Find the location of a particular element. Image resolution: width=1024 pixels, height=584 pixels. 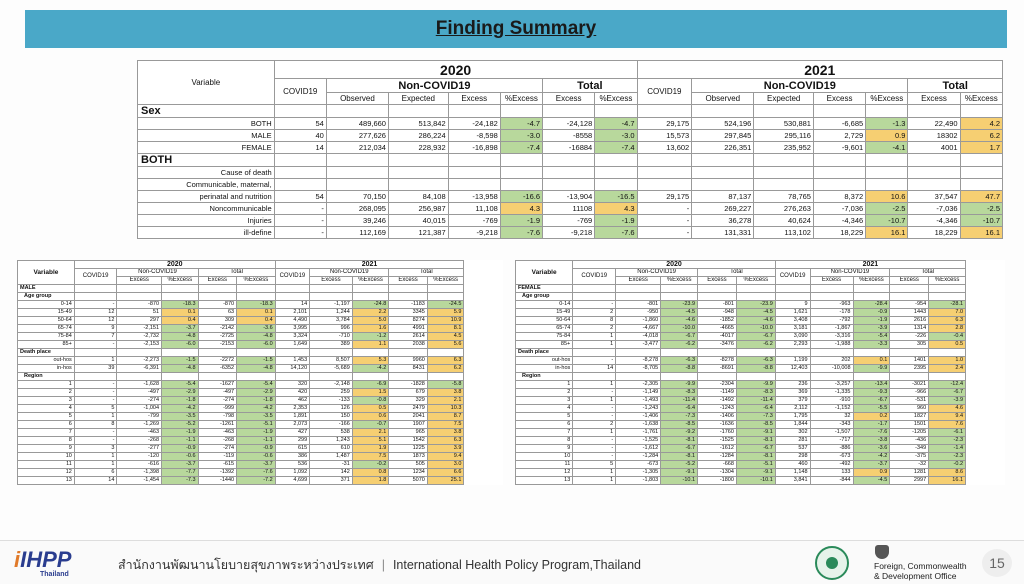

data-cell: -2272 is located at coordinates (217, 360).